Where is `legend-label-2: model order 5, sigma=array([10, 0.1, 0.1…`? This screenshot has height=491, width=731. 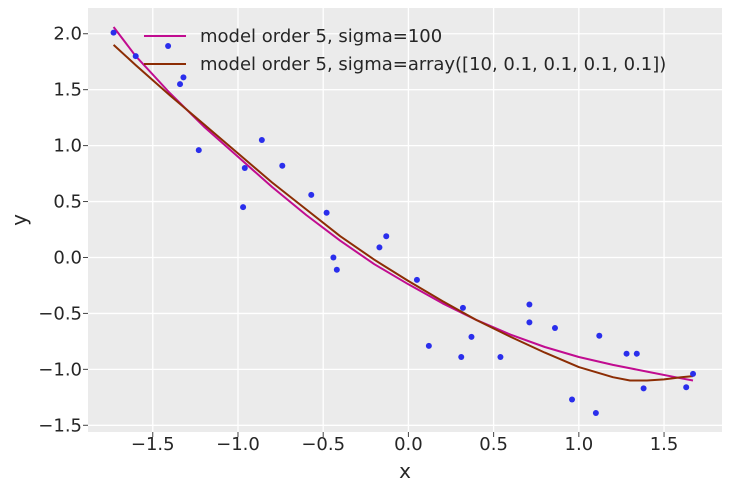
legend-label-2: model order 5, sigma=array([10, 0.1, 0.1… is located at coordinates (433, 64).